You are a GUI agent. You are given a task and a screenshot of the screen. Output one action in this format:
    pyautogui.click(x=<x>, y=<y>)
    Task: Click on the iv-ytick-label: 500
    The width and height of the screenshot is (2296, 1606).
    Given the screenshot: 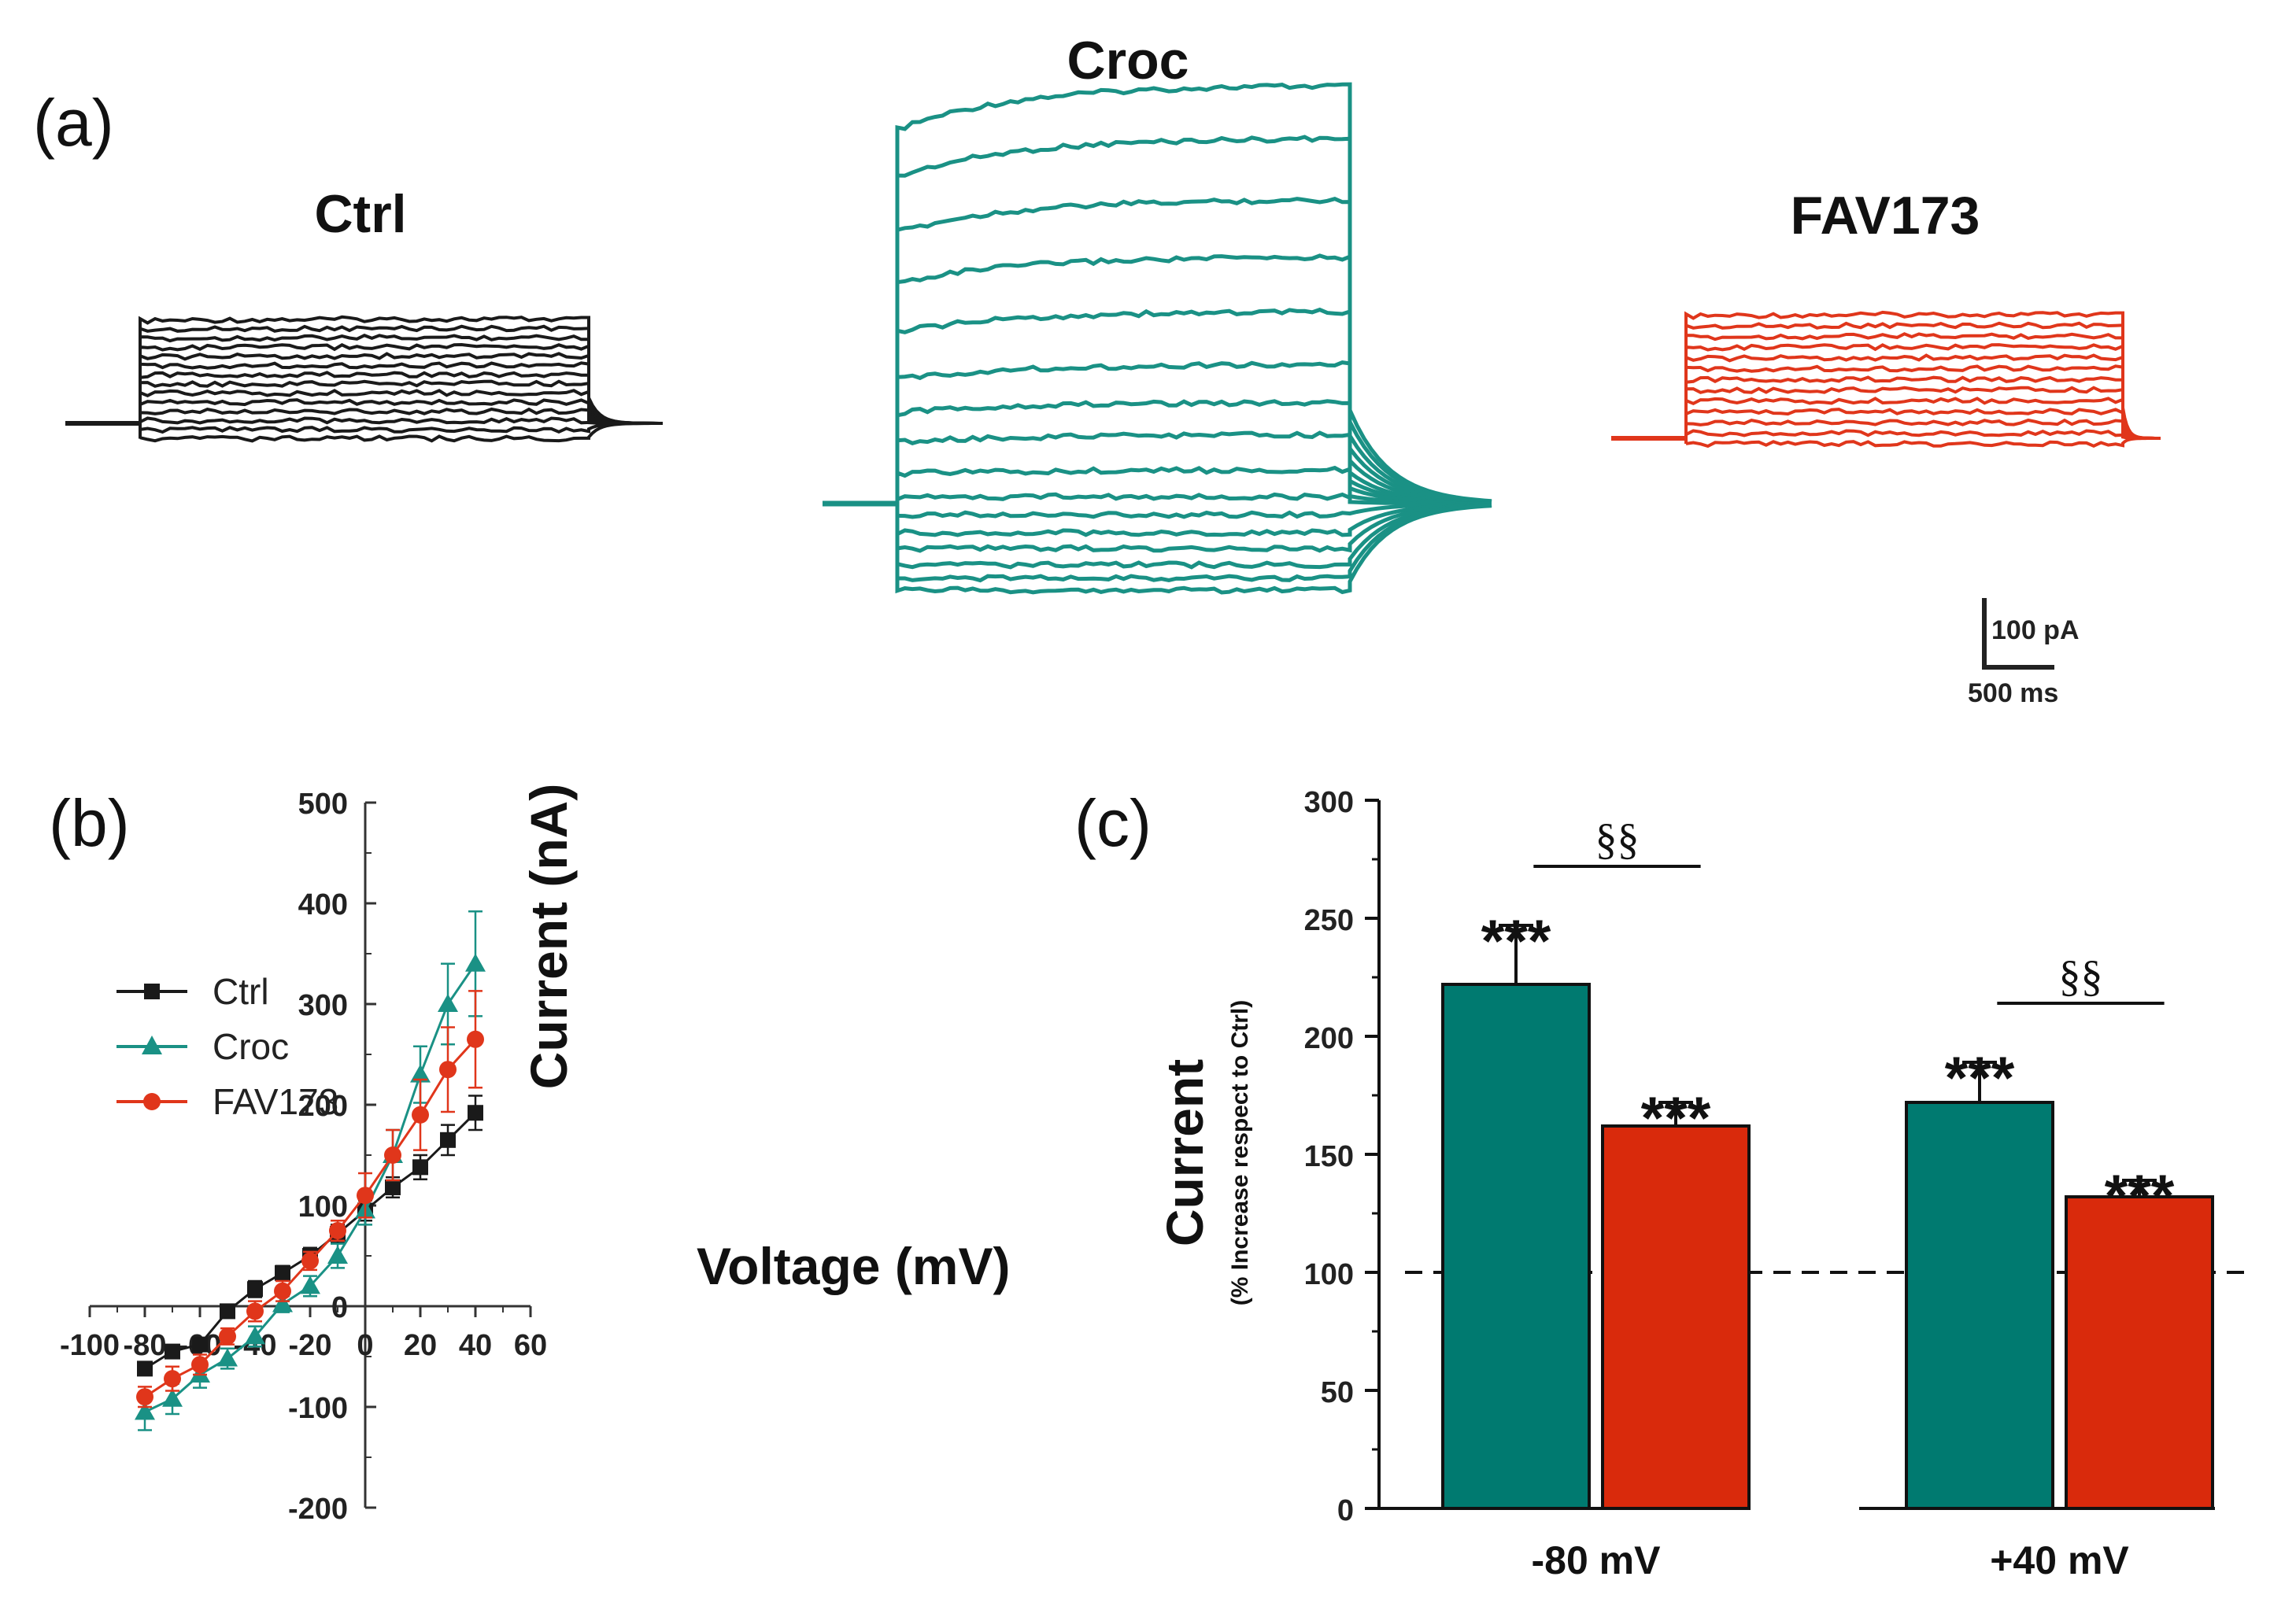 What is the action you would take?
    pyautogui.click(x=323, y=804)
    